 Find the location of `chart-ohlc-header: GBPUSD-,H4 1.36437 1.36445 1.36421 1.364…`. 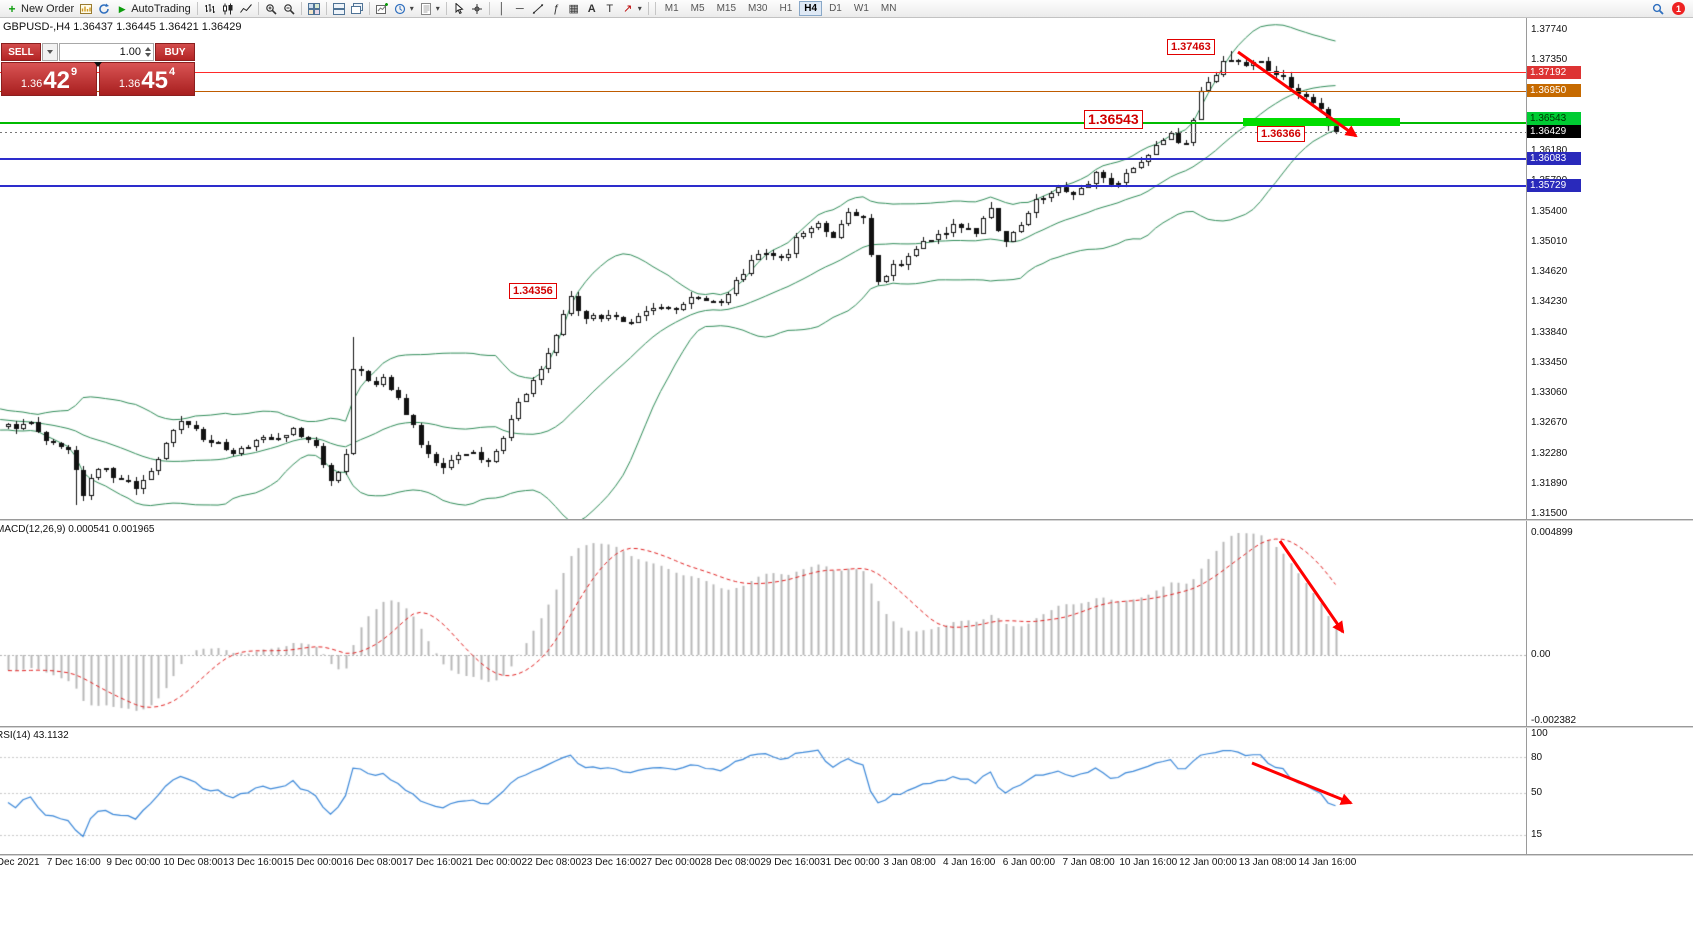

chart-ohlc-header: GBPUSD-,H4 1.36437 1.36445 1.36421 1.364… is located at coordinates (122, 27).